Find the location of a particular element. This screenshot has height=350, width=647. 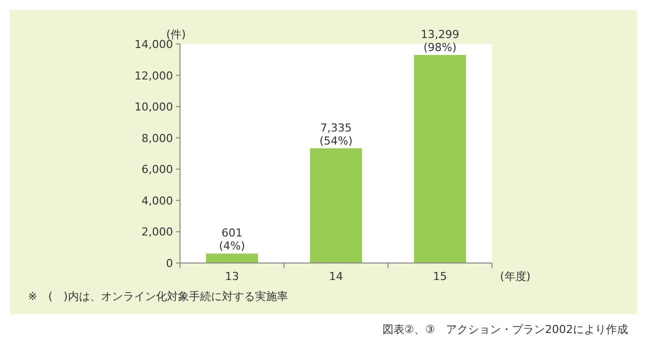

y-tick-label: 12,000 is located at coordinates (153, 75).